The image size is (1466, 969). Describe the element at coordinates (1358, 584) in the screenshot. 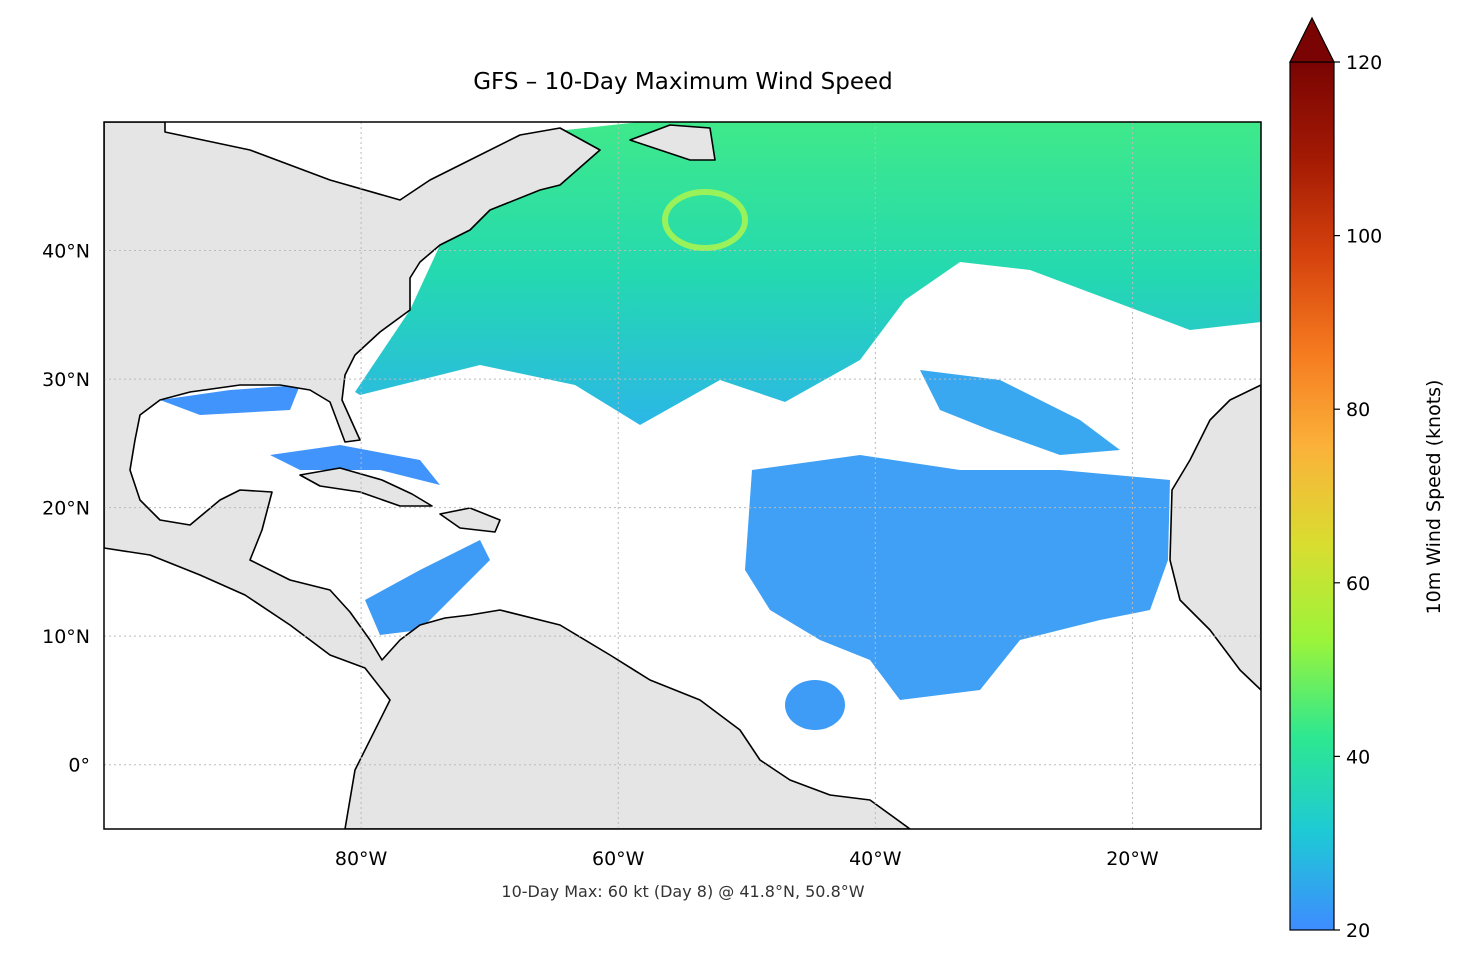

I see `colorbar-tick-label: 60` at that location.